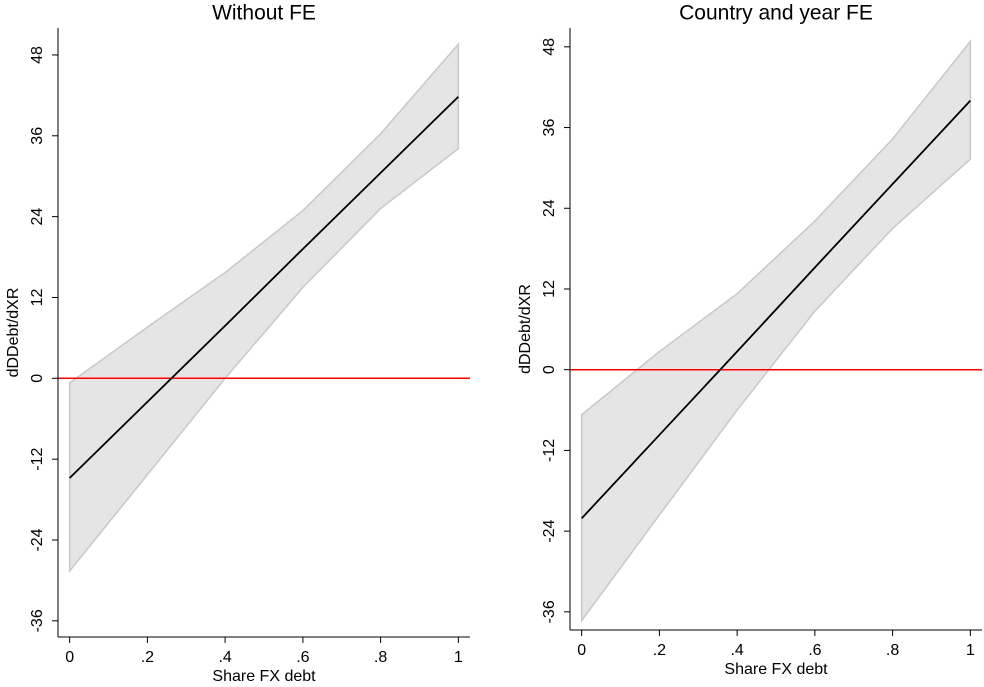  I want to click on chart-title: Country and year FE, so click(776, 13).